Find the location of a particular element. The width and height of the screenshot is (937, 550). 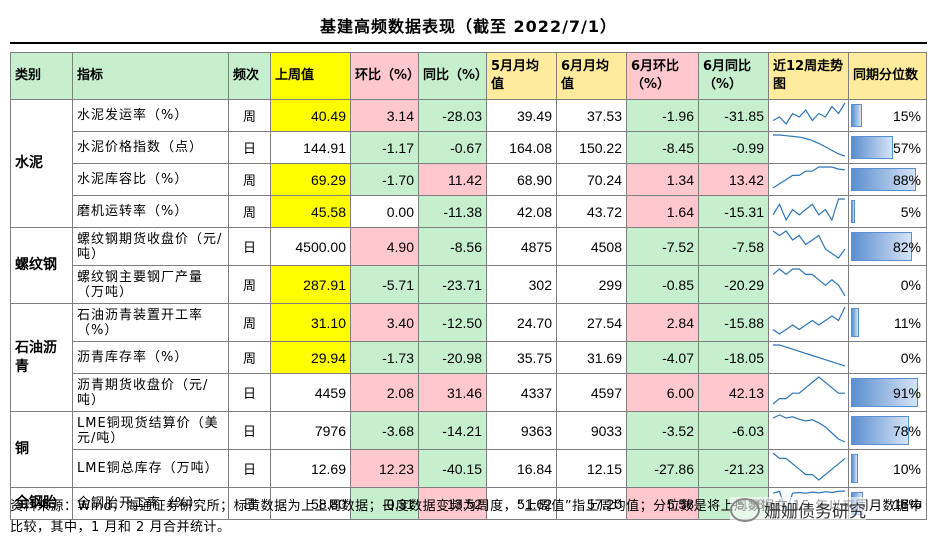

wow-cell: -5.71 is located at coordinates (384, 284).